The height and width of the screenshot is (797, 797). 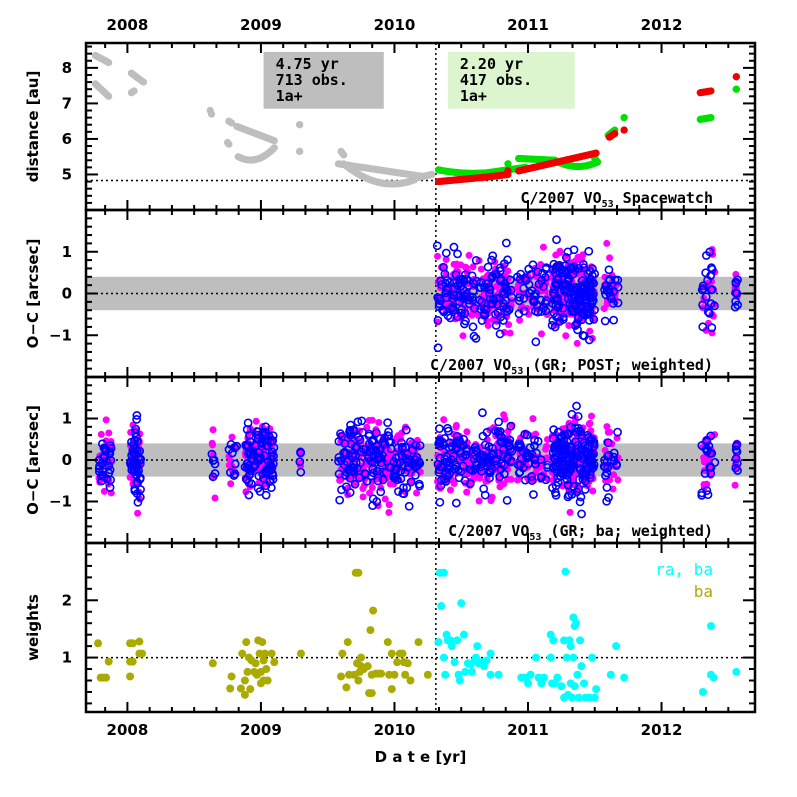 I want to click on y-axis-title: O−C [arcsec], so click(x=33, y=460).